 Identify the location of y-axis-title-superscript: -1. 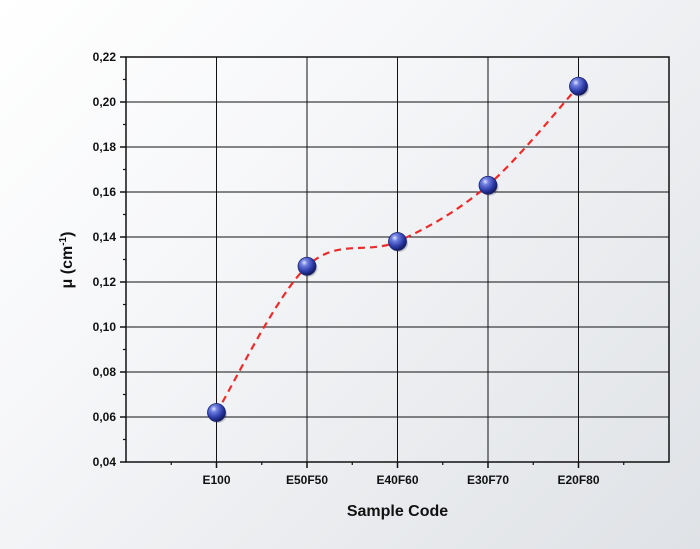
(63, 240).